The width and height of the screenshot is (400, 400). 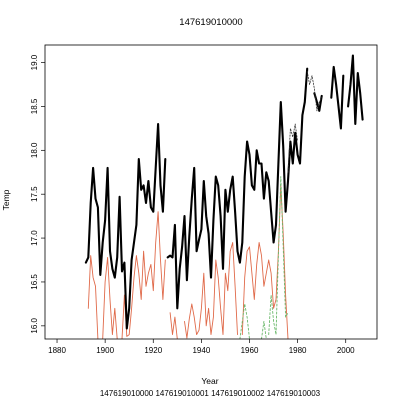 What do you see at coordinates (34, 62) in the screenshot?
I see `y-tick-label: 19.0` at bounding box center [34, 62].